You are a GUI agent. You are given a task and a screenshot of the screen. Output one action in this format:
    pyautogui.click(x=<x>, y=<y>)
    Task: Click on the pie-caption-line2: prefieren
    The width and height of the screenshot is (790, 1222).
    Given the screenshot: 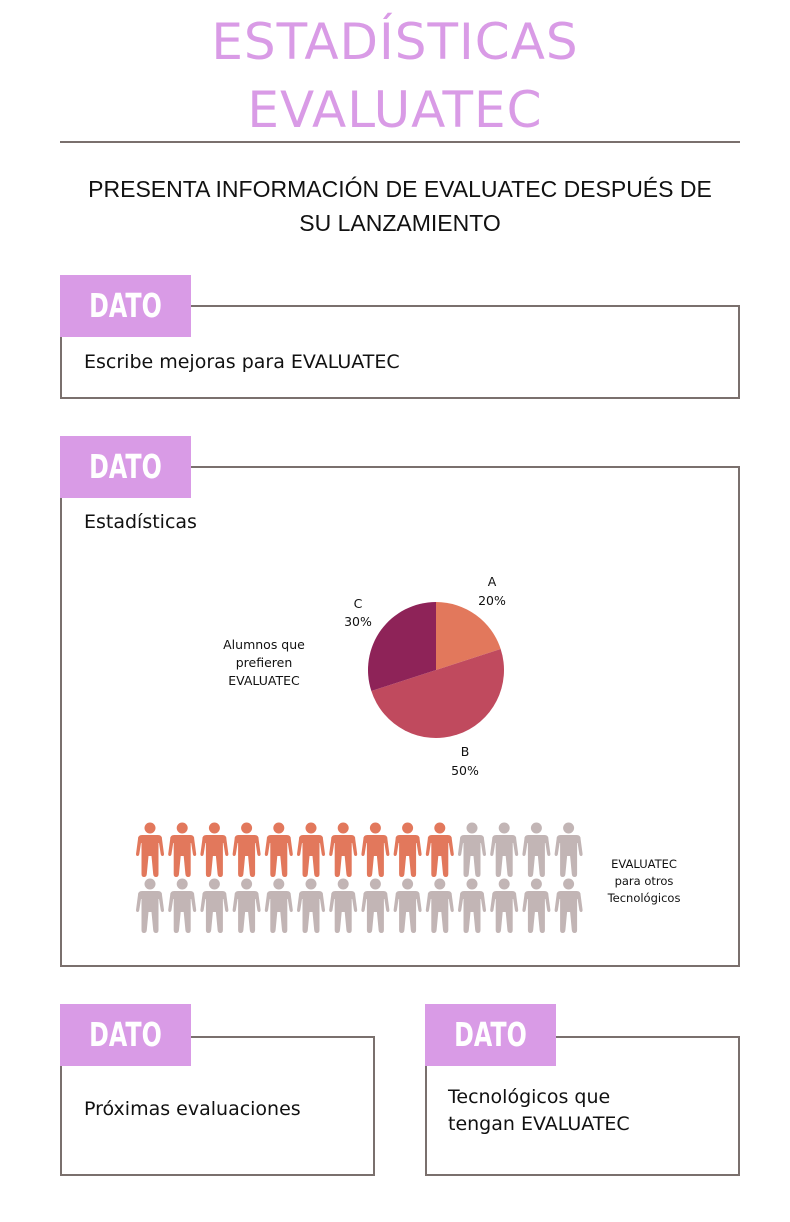 What is the action you would take?
    pyautogui.click(x=264, y=663)
    